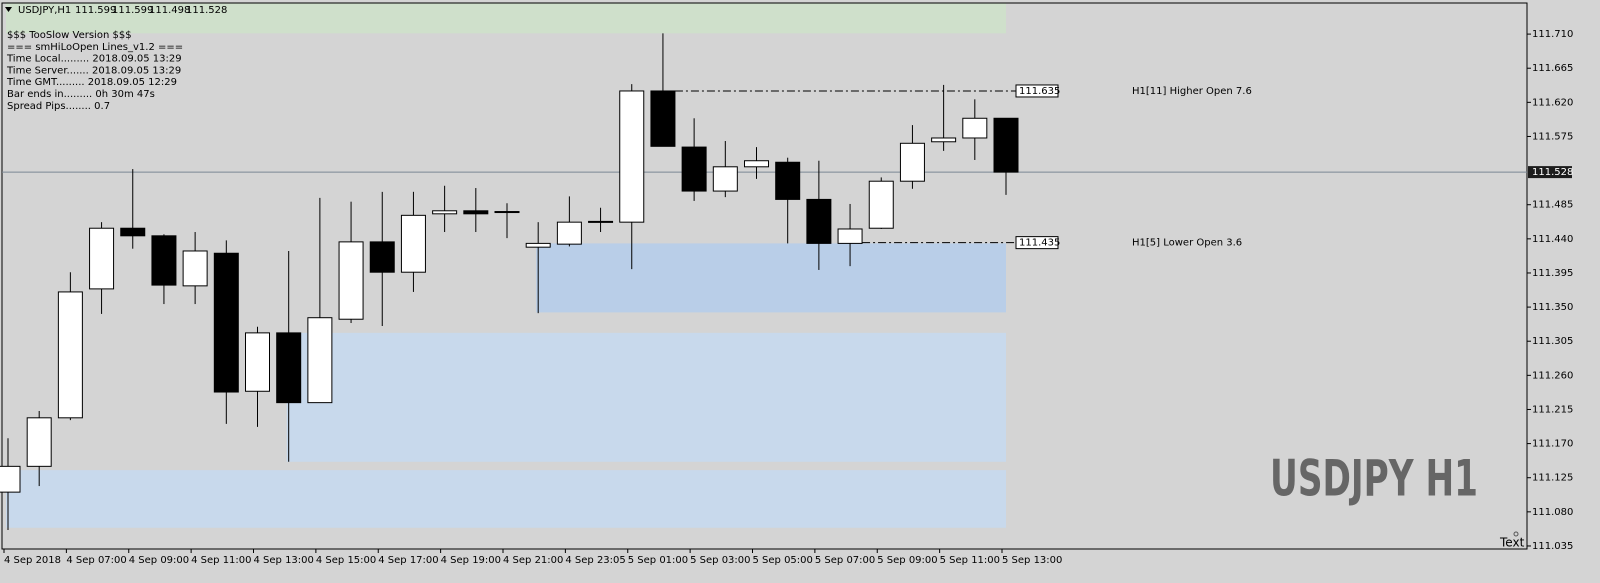 This screenshot has width=1600, height=583. I want to click on symbol: USDJPY,H1, so click(44, 10).